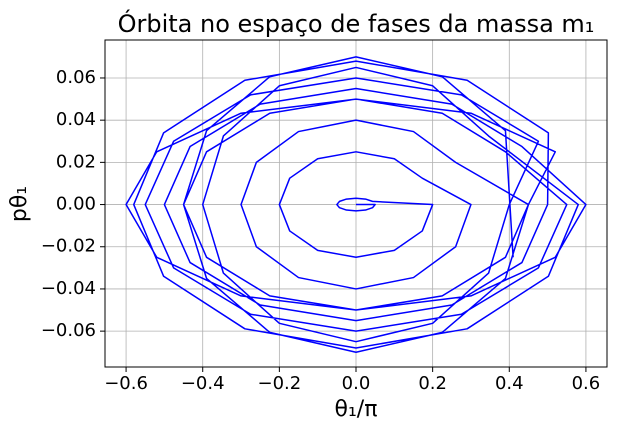  Describe the element at coordinates (586, 383) in the screenshot. I see `x-tick-label: 0.6` at that location.